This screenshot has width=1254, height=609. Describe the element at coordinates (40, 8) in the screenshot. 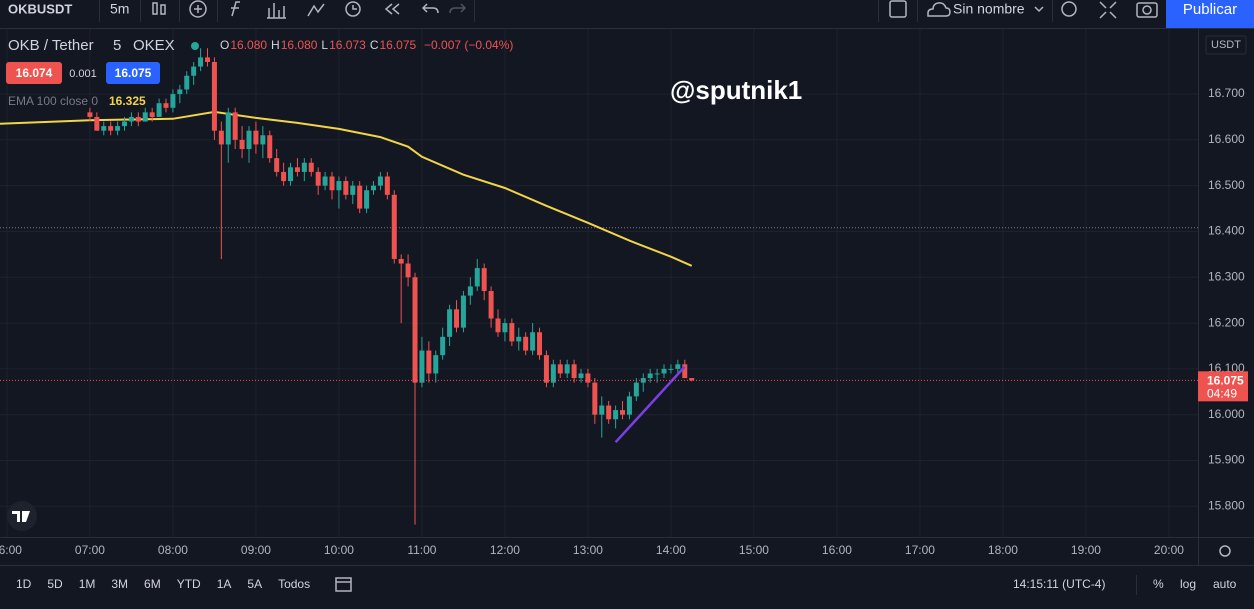

I see `symbol: OKBUSDT` at that location.